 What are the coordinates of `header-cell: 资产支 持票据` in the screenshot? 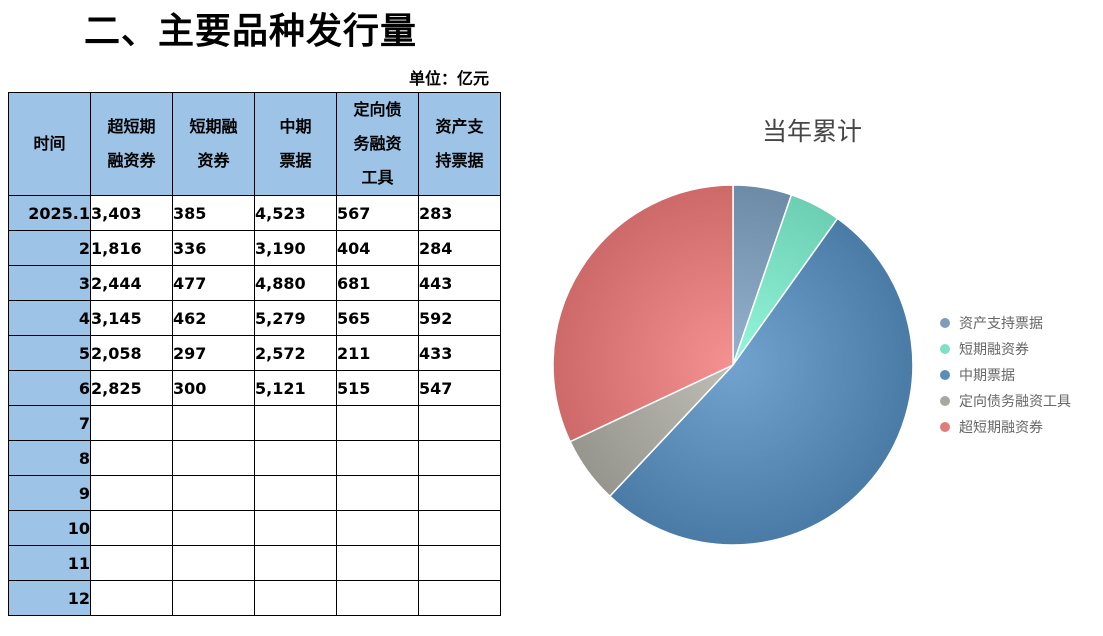 It's located at (459, 144).